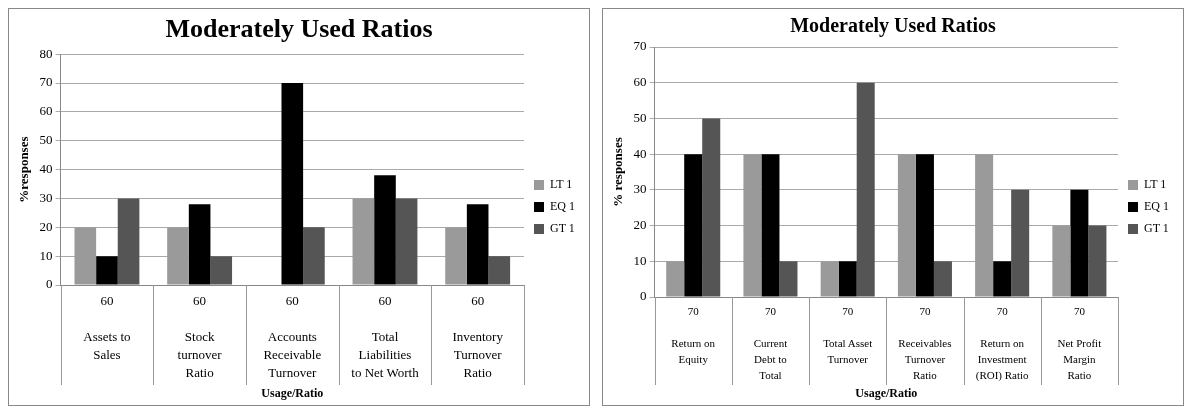  I want to click on category-label: 60 Accounts Receivable Turnover, so click(292, 336).